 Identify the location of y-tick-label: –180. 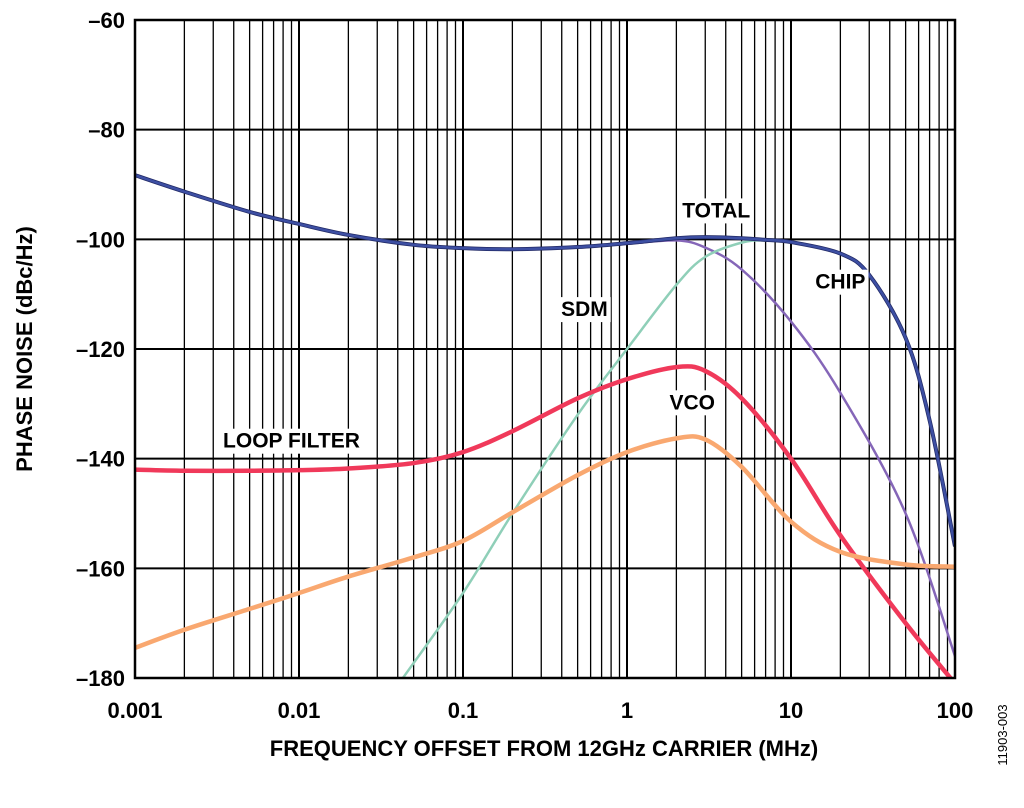
(100, 678).